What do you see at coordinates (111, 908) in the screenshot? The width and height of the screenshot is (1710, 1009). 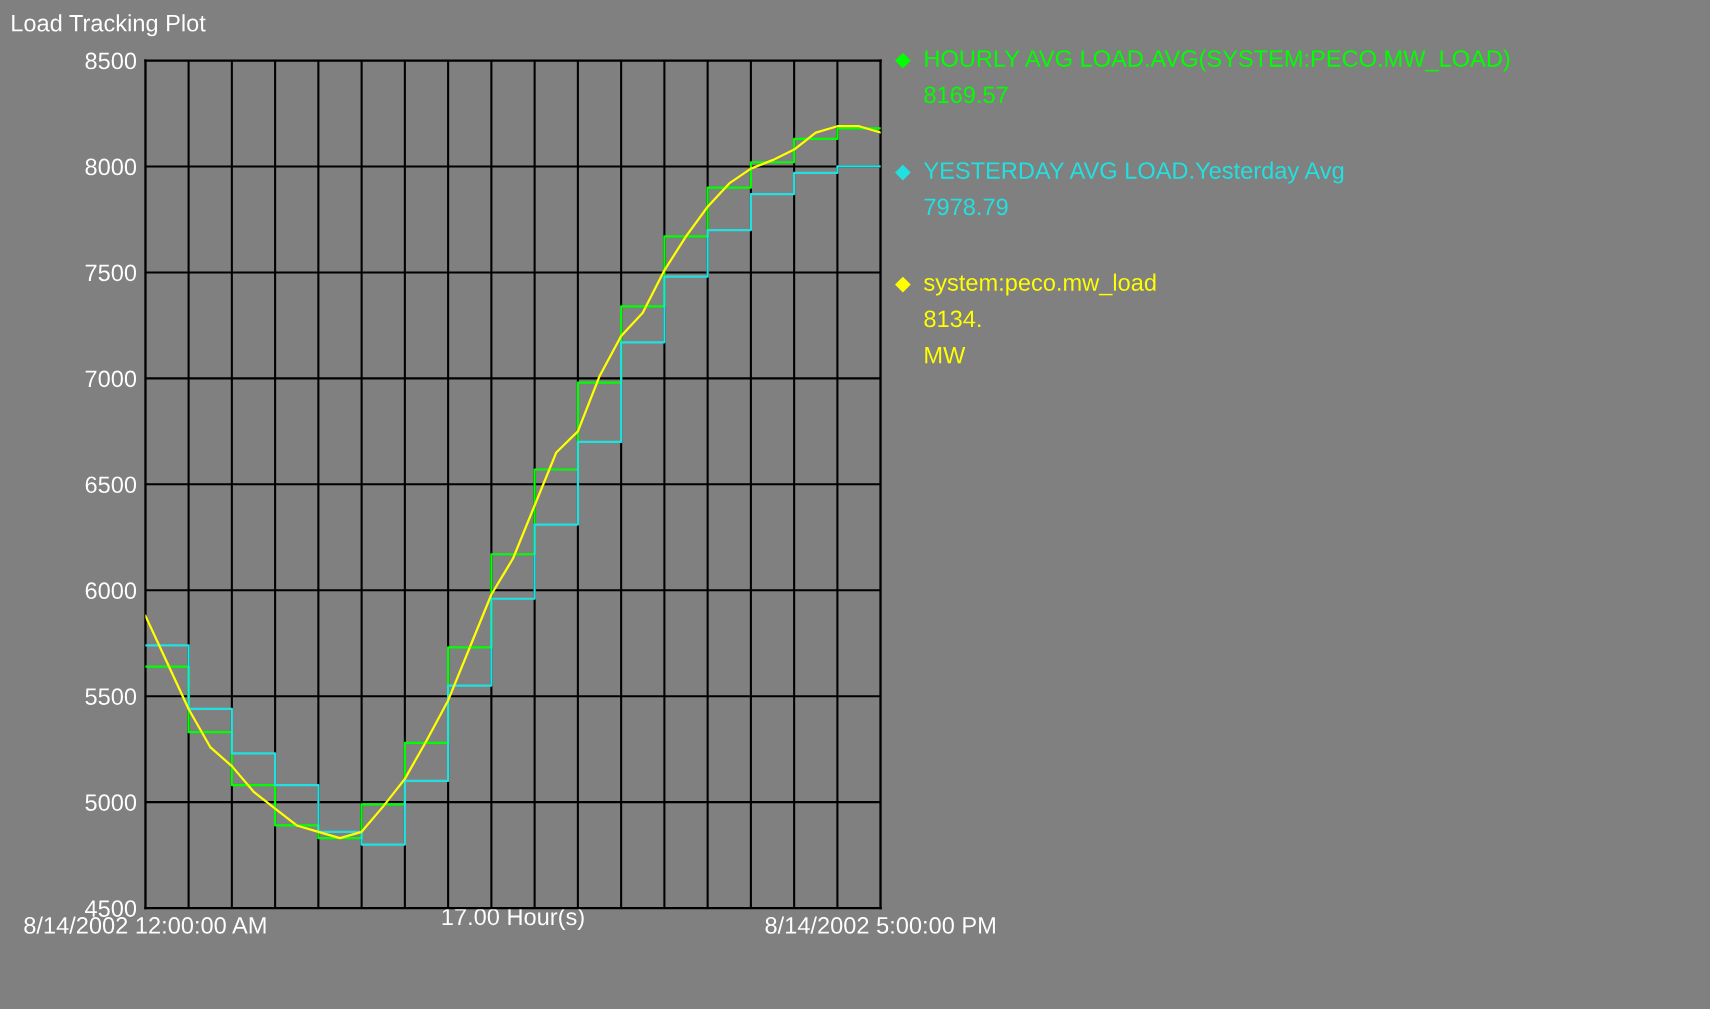 I see `y-tick-label: 4500` at bounding box center [111, 908].